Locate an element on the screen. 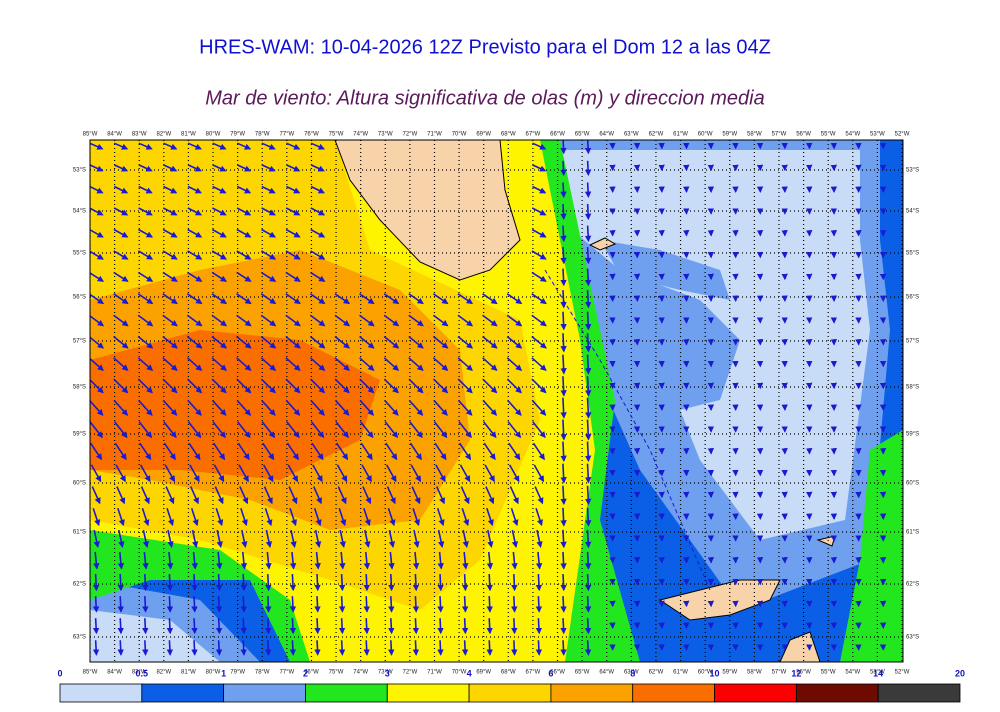 This screenshot has width=1000, height=712. latitude-label: 58°S is located at coordinates (912, 388).